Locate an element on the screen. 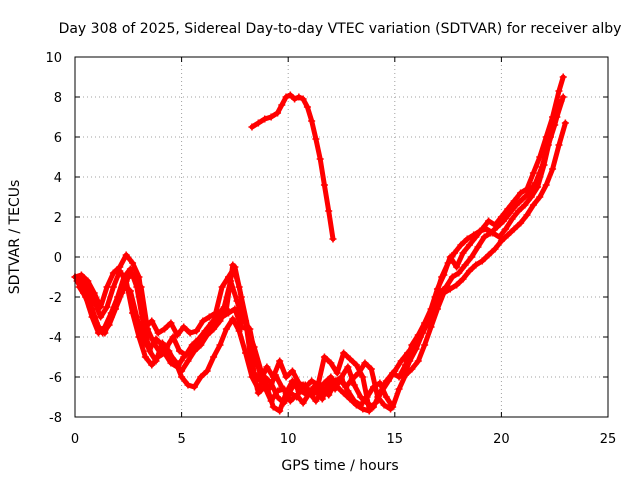 The image size is (640, 480). y-tick-label: -2 is located at coordinates (55, 298).